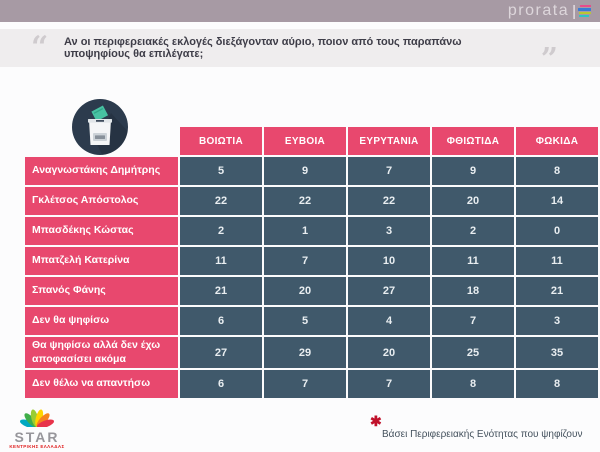 The image size is (600, 452). What do you see at coordinates (538, 10) in the screenshot?
I see `prorata-logo-text: prorata` at bounding box center [538, 10].